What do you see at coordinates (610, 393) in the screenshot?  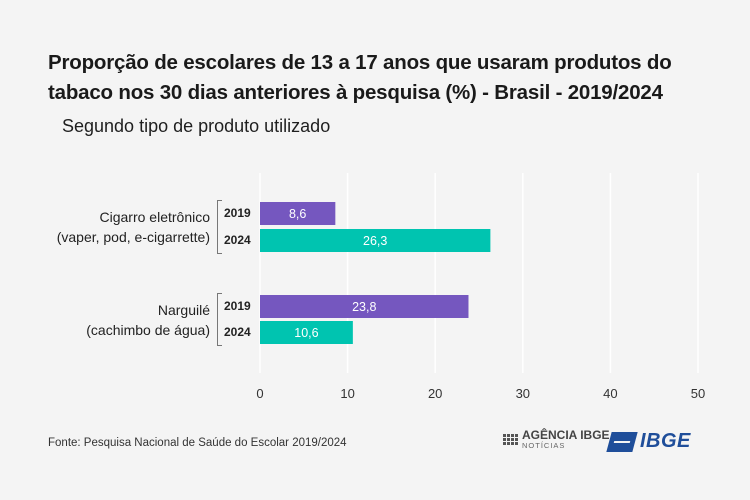 I see `x-tick-label: 40` at bounding box center [610, 393].